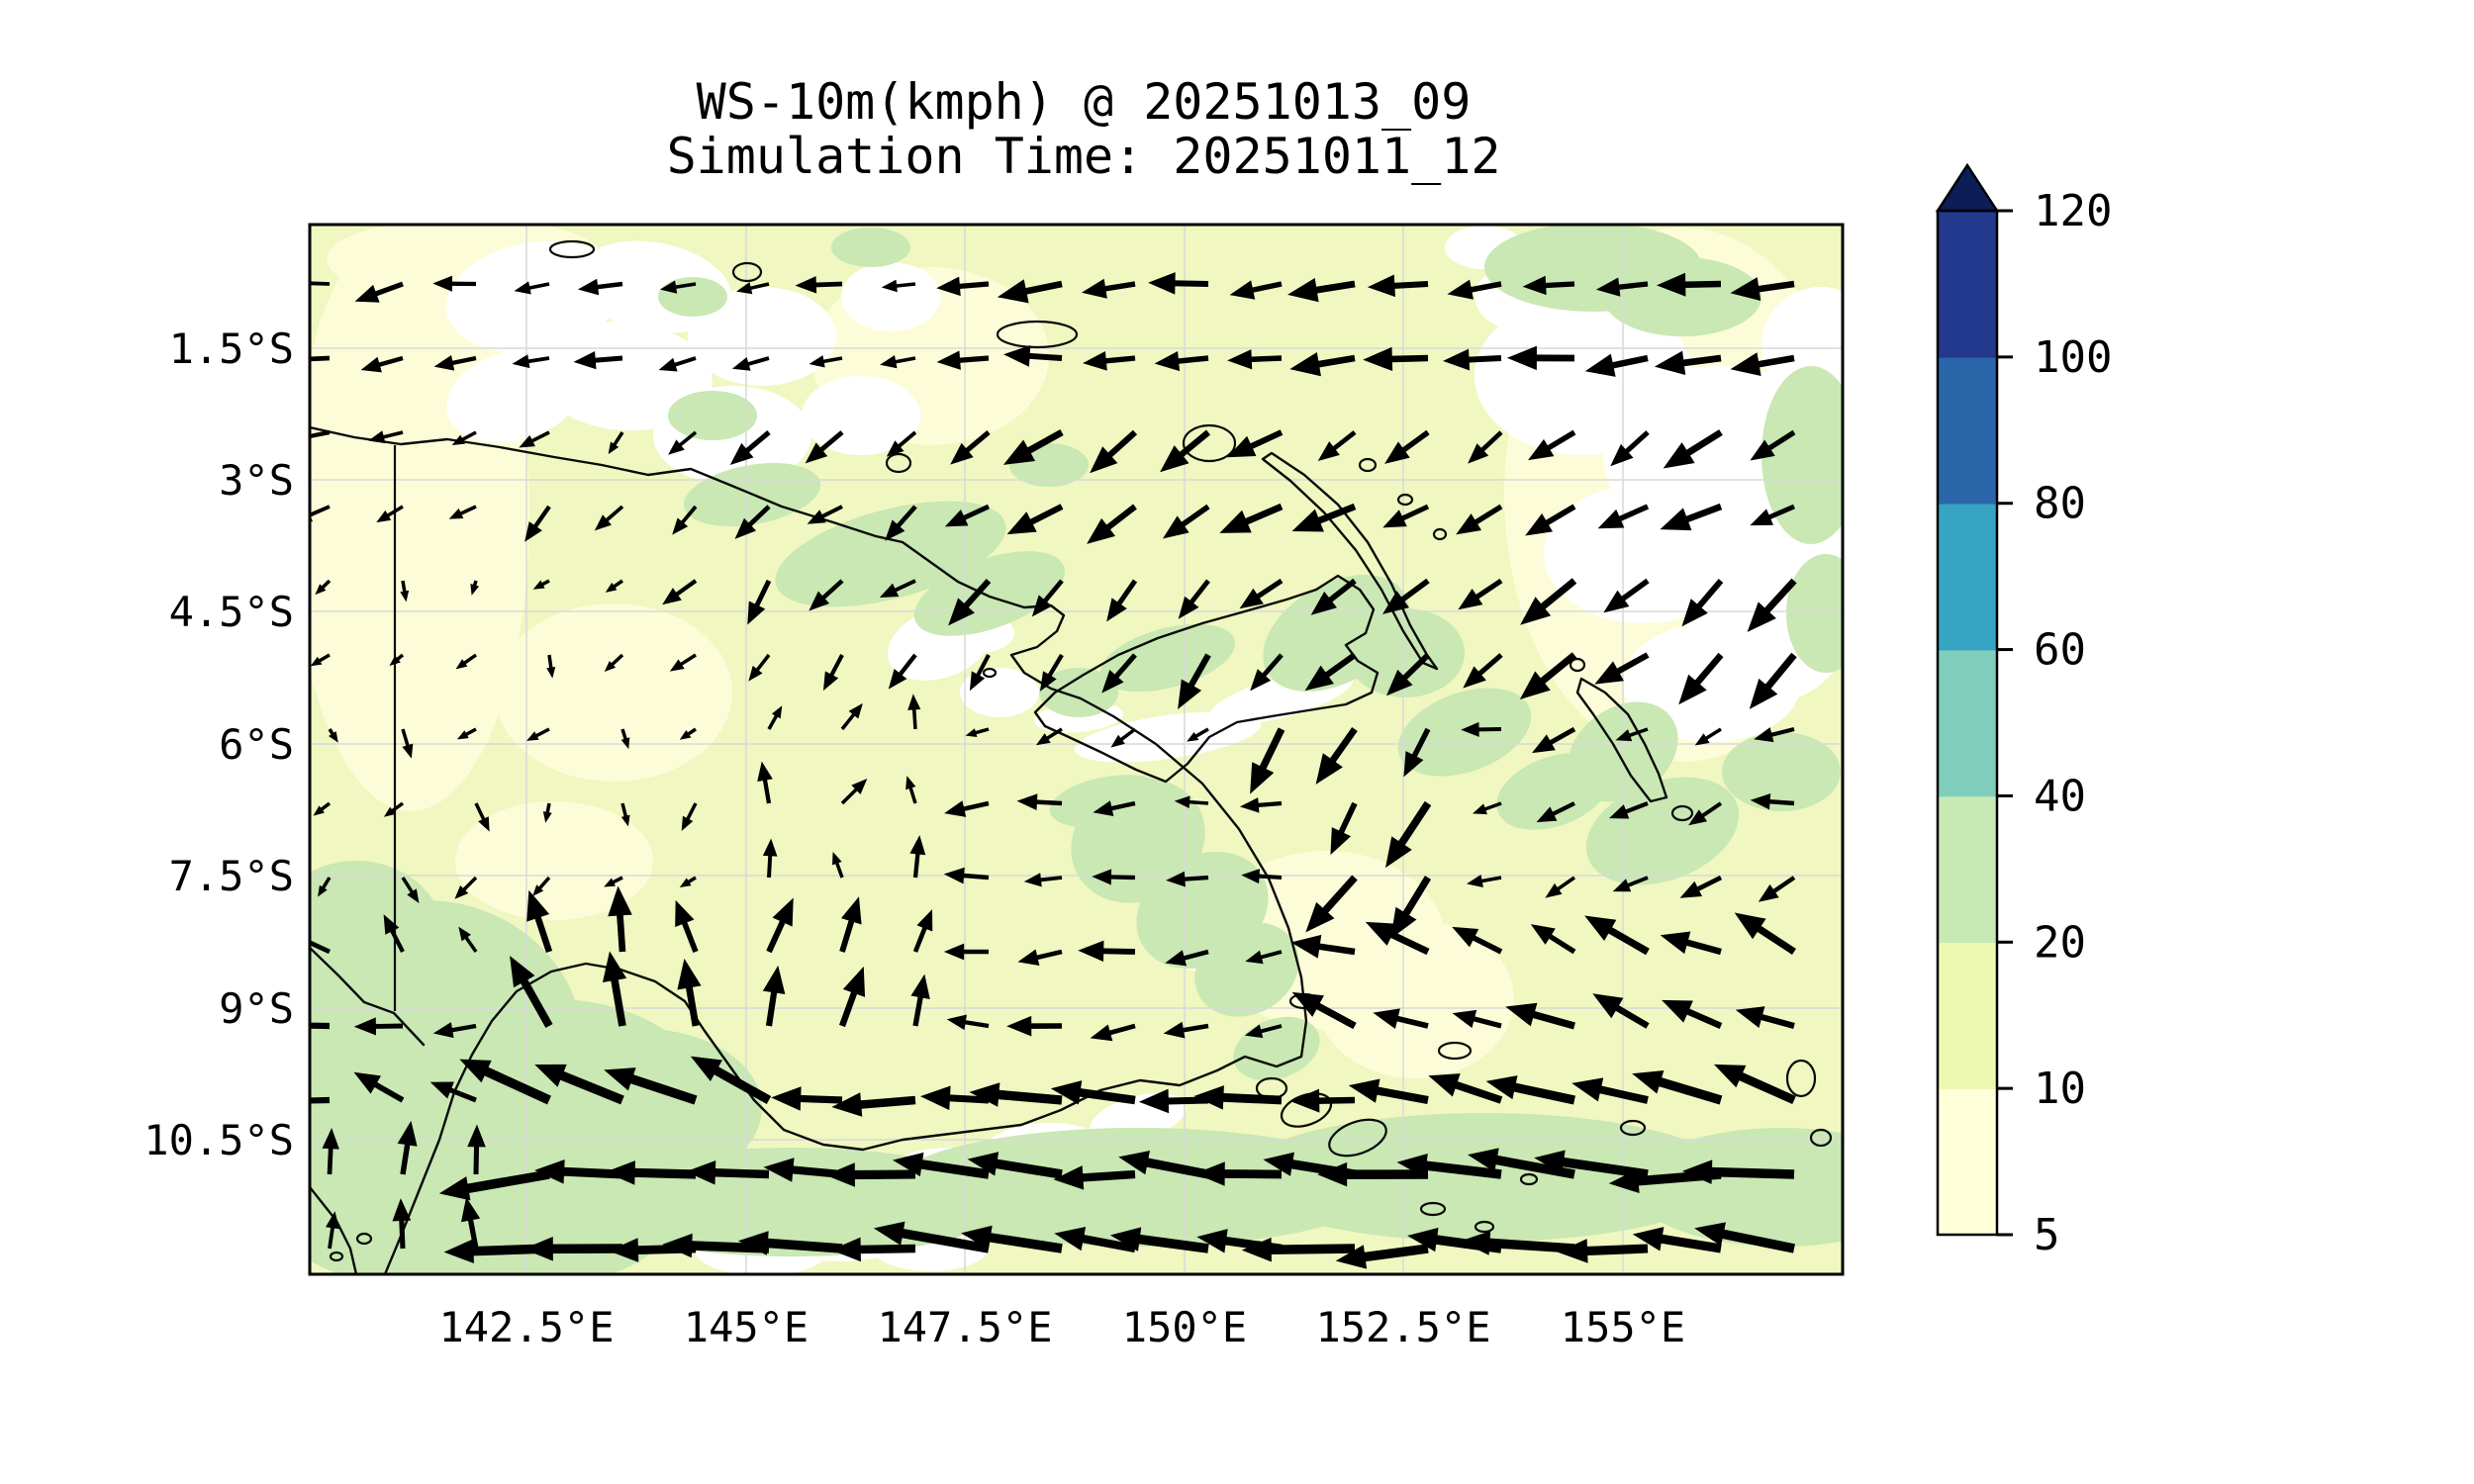 This screenshot has width=2474, height=1484. Describe the element at coordinates (232, 876) in the screenshot. I see `y-tick-label: 7.5°S` at that location.